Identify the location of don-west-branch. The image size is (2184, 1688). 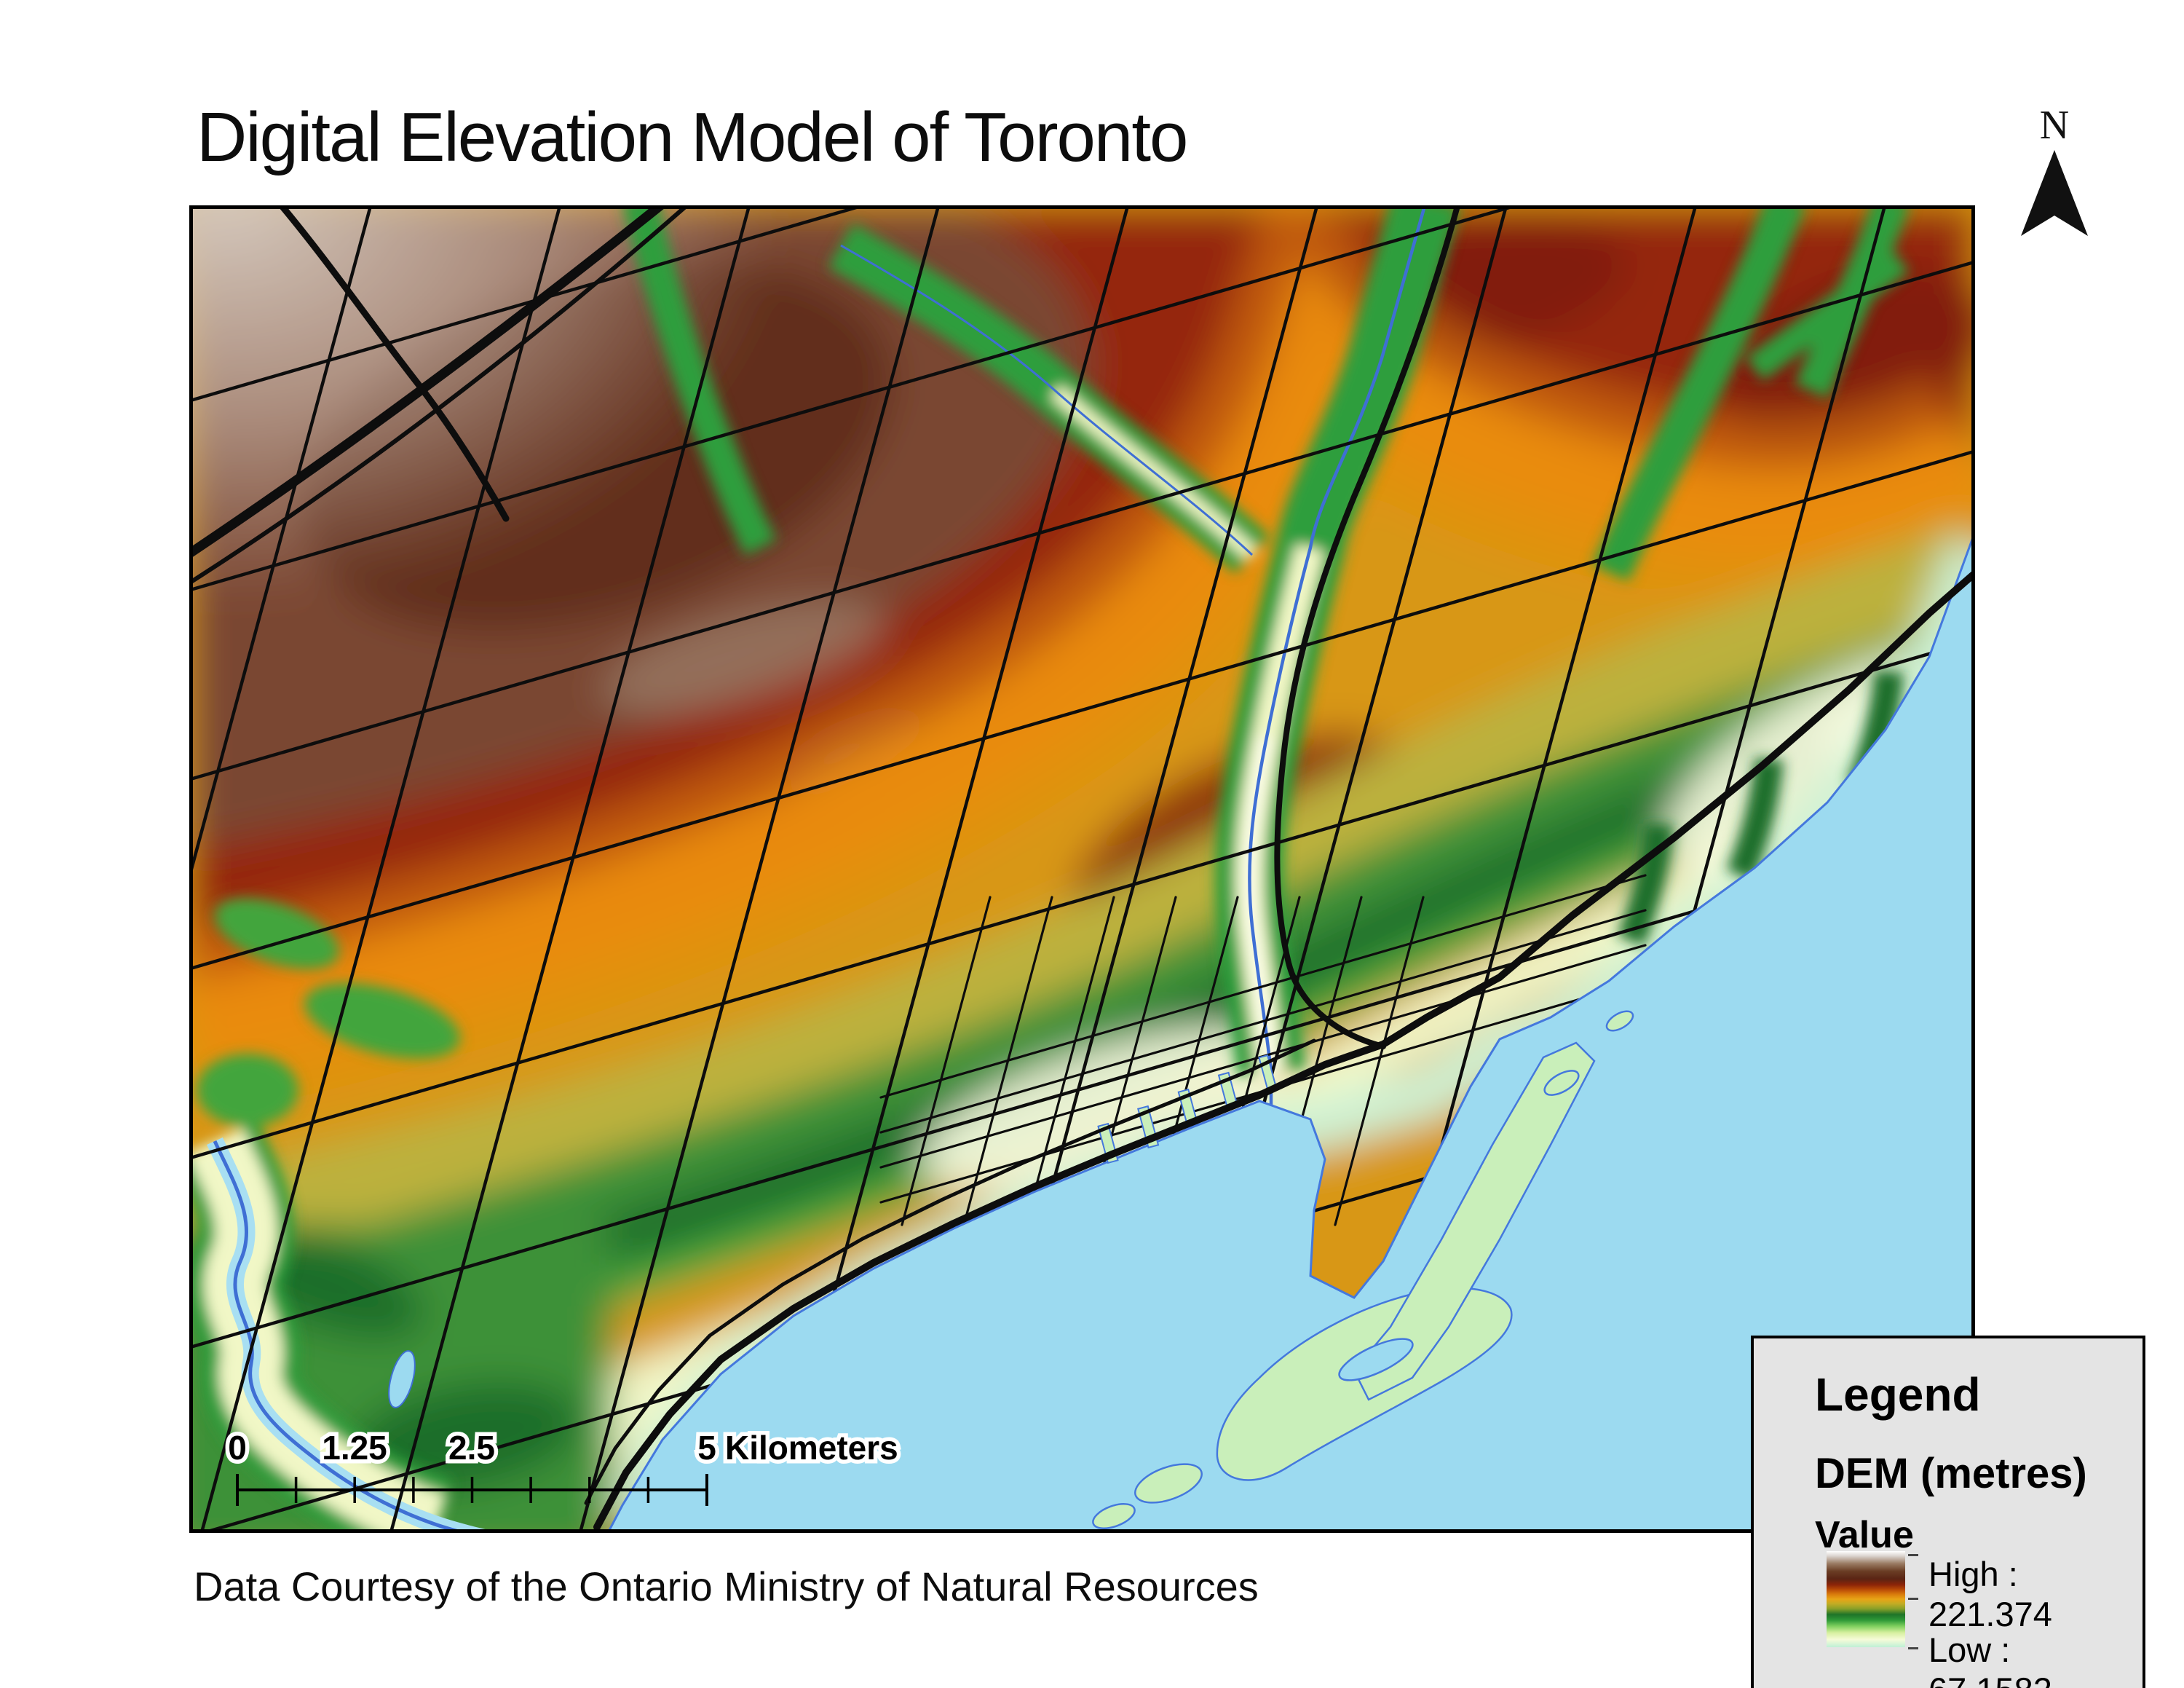
(1047, 400).